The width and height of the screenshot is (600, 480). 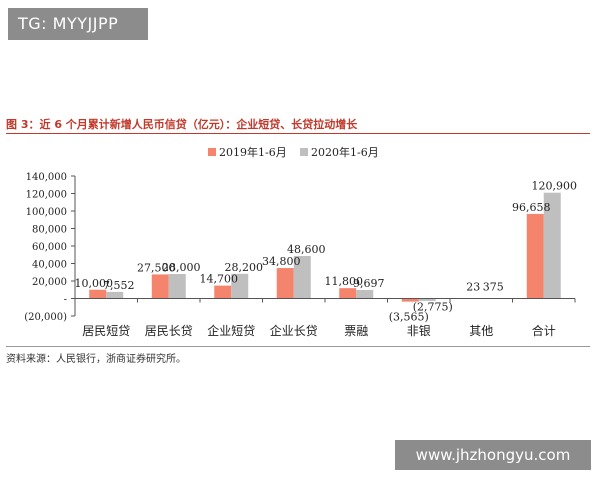 What do you see at coordinates (356, 331) in the screenshot?
I see `x-tick-label: 票融` at bounding box center [356, 331].